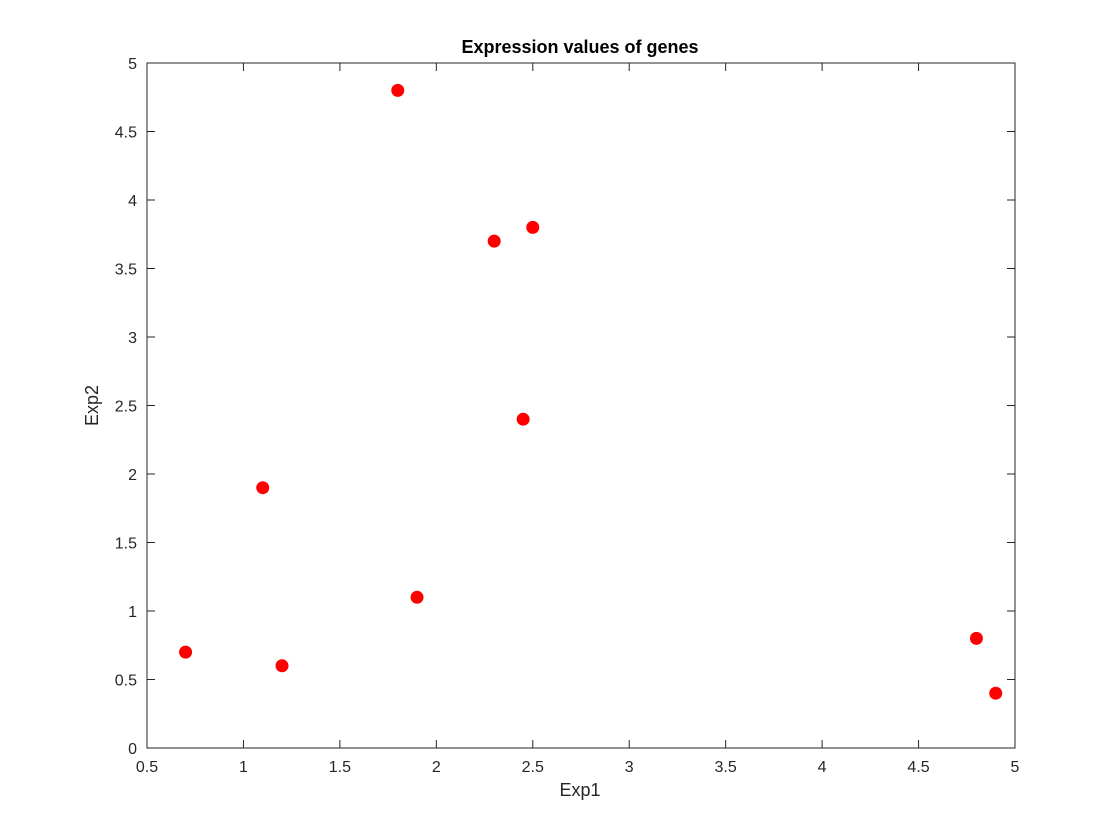  What do you see at coordinates (132, 612) in the screenshot?
I see `y-tick-label: 1` at bounding box center [132, 612].